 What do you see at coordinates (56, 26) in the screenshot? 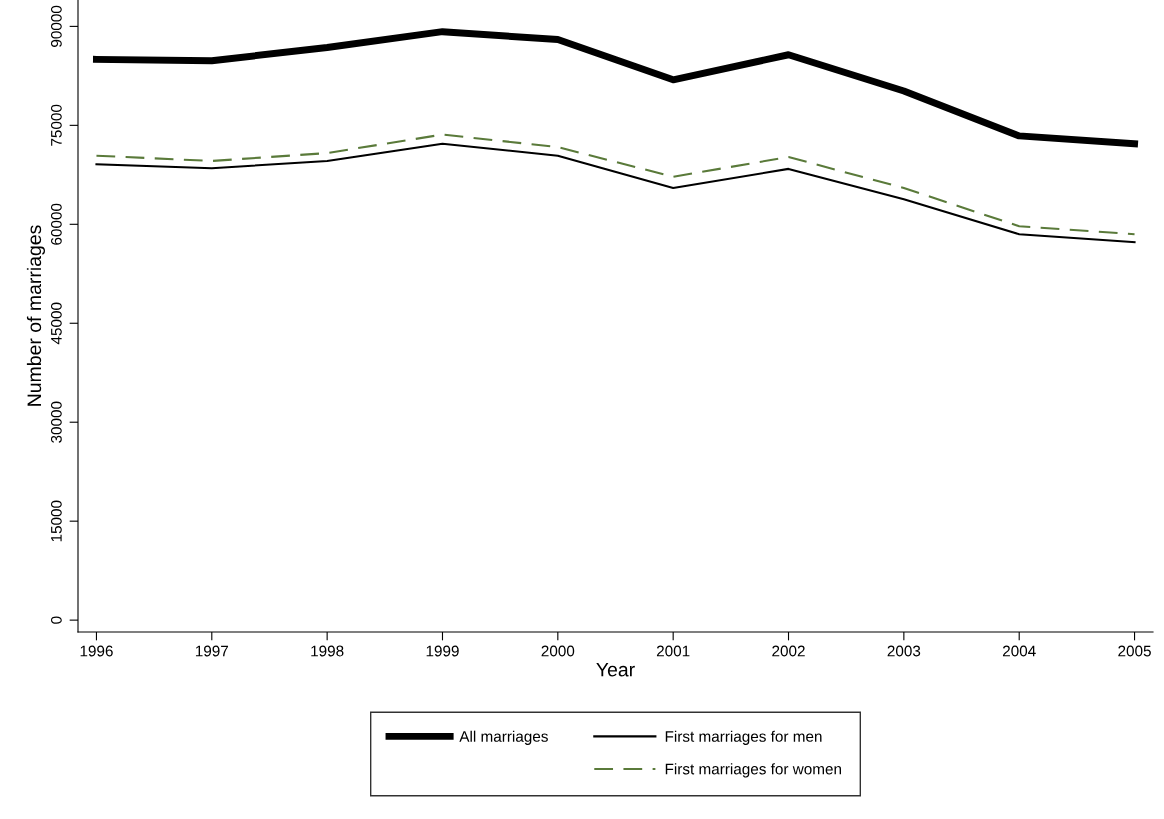
I see `y-tick-label: 90000` at bounding box center [56, 26].